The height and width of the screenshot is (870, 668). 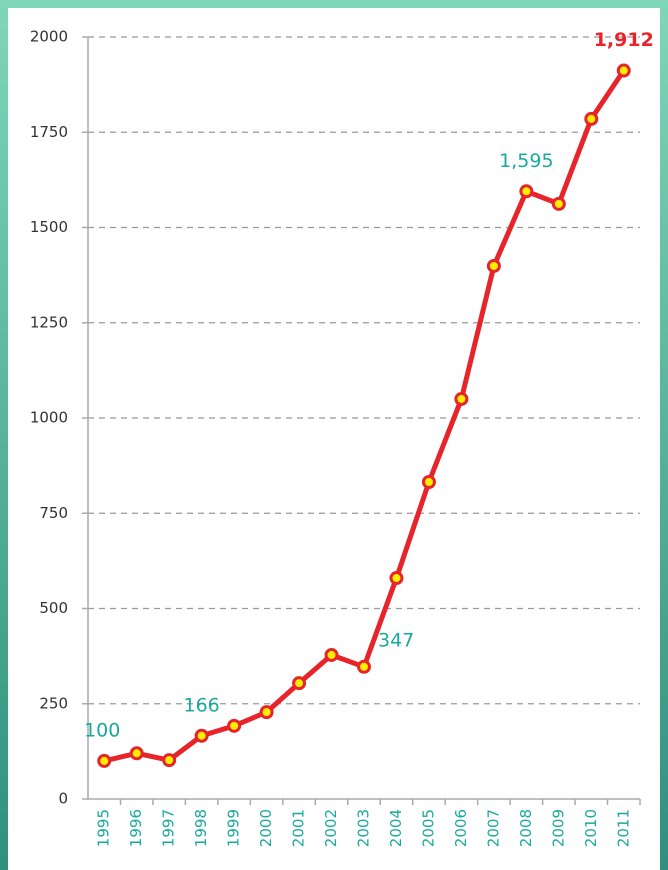 What do you see at coordinates (461, 828) in the screenshot?
I see `x-tick-label: 2006` at bounding box center [461, 828].